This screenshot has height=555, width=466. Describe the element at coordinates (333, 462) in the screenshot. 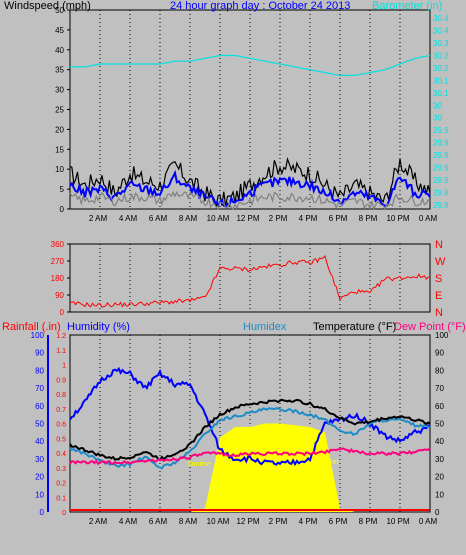

I see `sunset-label: Set` at that location.